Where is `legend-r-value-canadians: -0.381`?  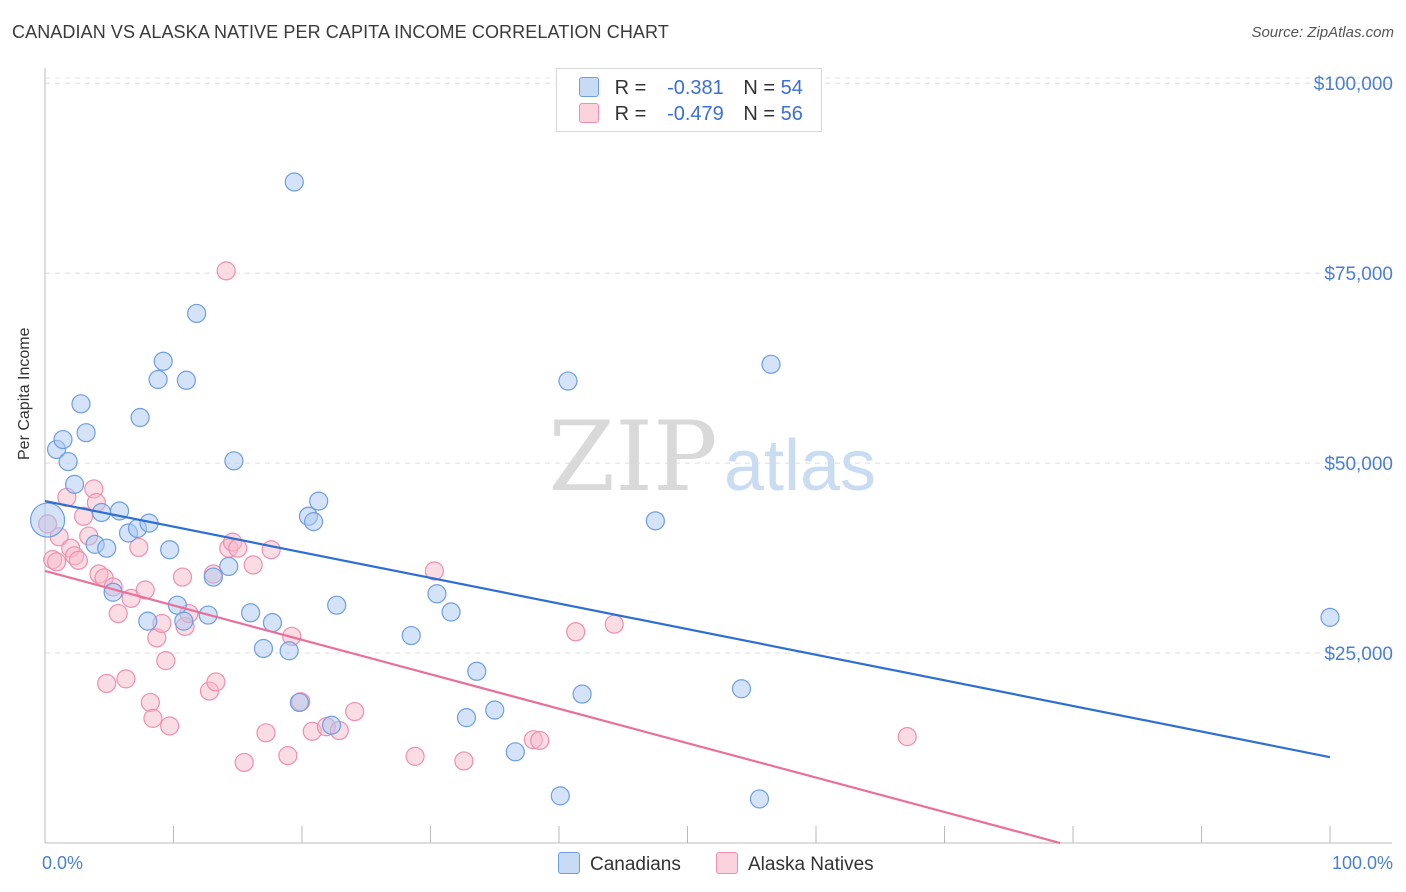 legend-r-value-canadians: -0.381 is located at coordinates (695, 88).